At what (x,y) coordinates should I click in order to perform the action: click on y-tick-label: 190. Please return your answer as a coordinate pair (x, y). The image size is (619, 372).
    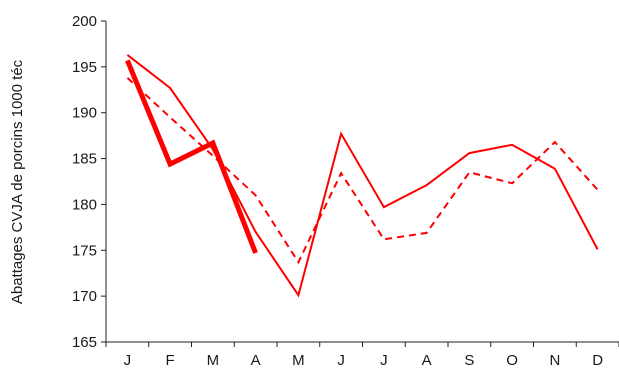
    Looking at the image, I should click on (84, 113).